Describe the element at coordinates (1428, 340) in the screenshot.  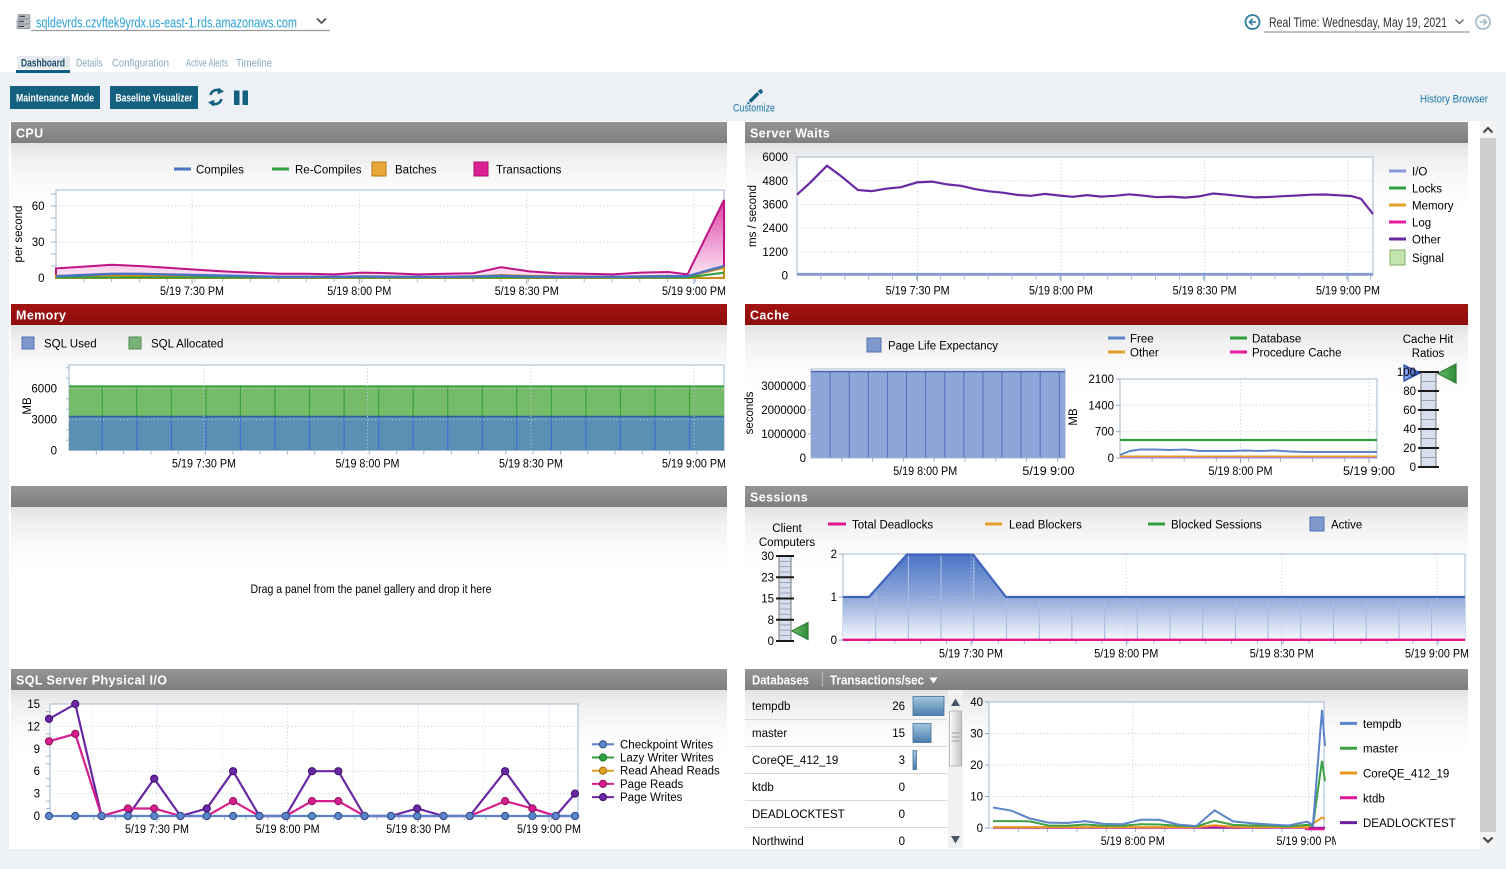
I see `svg-text: Cache Hit` at that location.